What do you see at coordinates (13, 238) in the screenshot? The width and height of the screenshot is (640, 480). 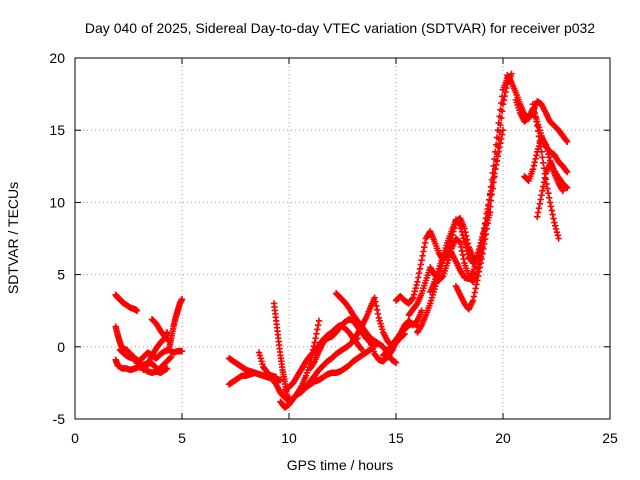 I see `y-axis-label: SDTVAR / TECUs` at bounding box center [13, 238].